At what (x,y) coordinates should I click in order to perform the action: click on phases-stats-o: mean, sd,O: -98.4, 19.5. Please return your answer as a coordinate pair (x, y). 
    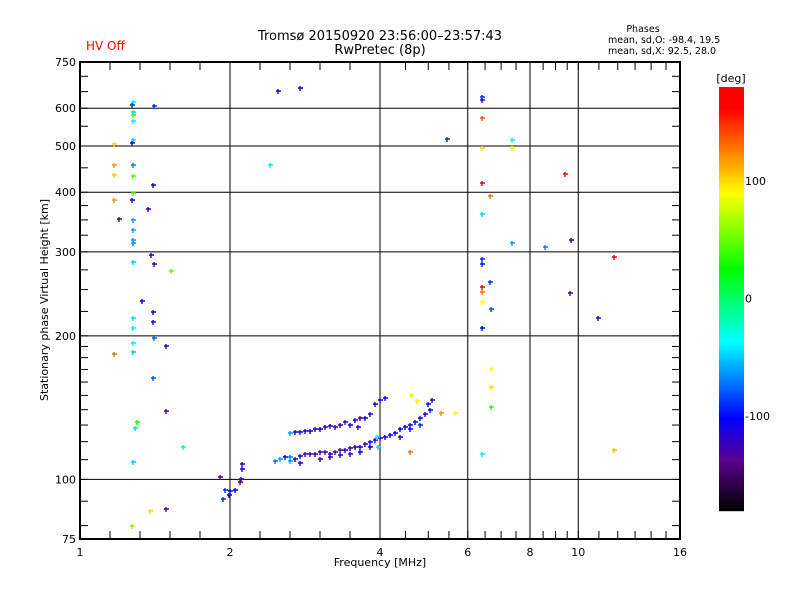
    Looking at the image, I should click on (664, 40).